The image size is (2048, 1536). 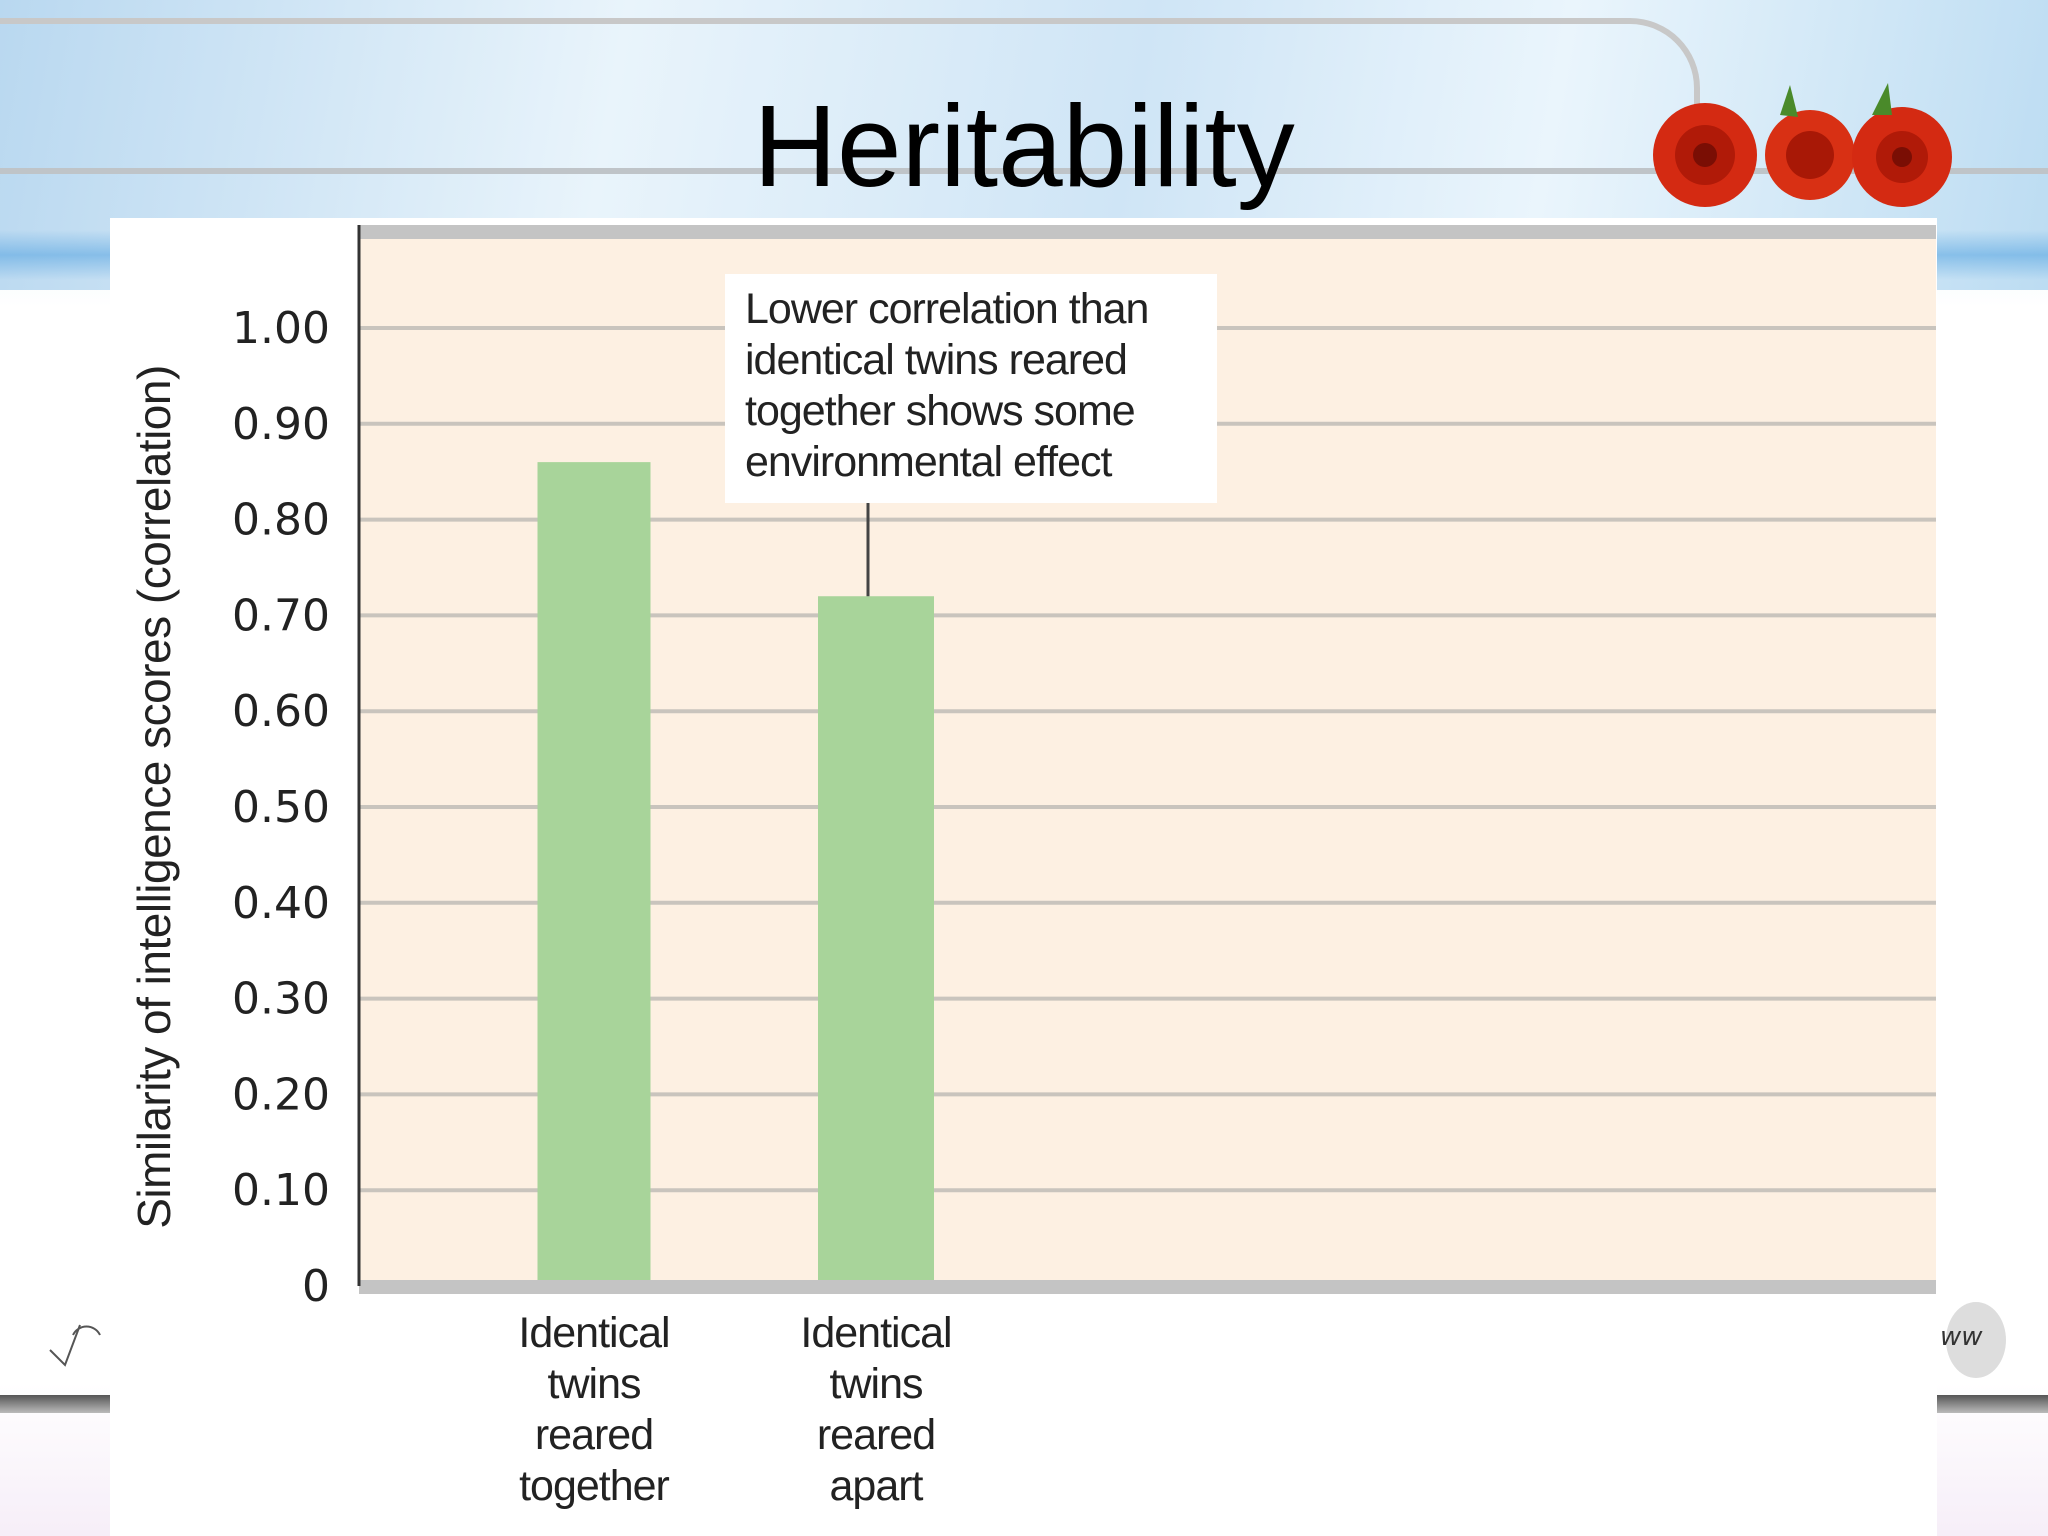 I want to click on x-tick-line: apart, so click(x=876, y=1486).